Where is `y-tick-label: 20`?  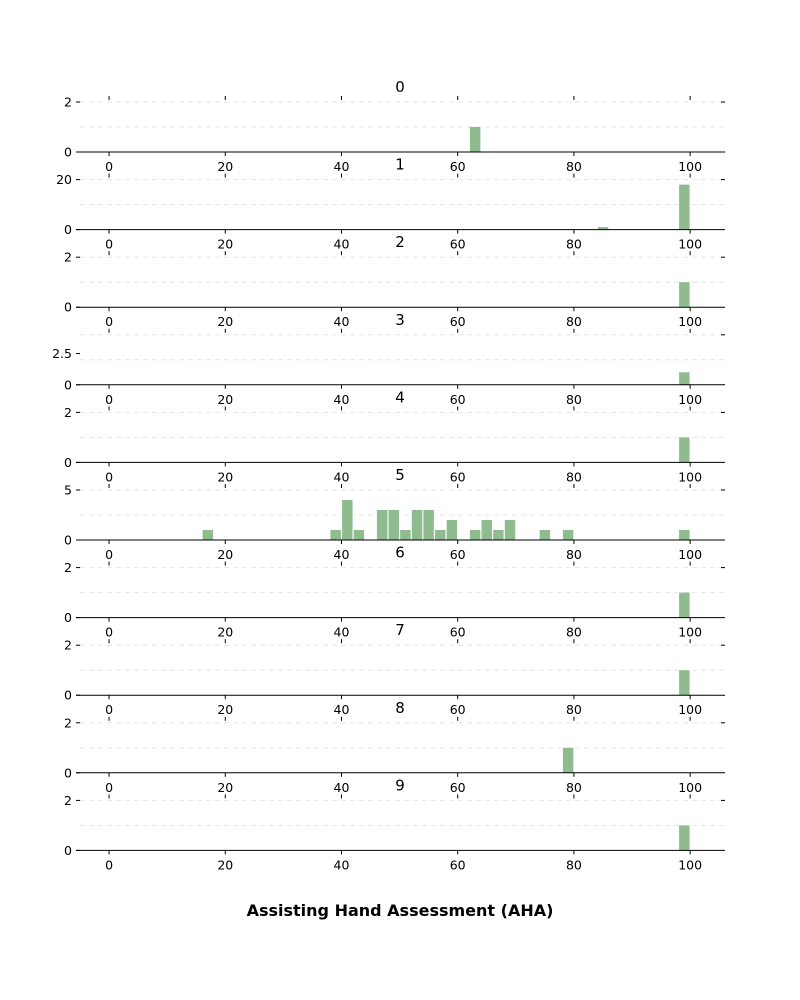
y-tick-label: 20 is located at coordinates (64, 179).